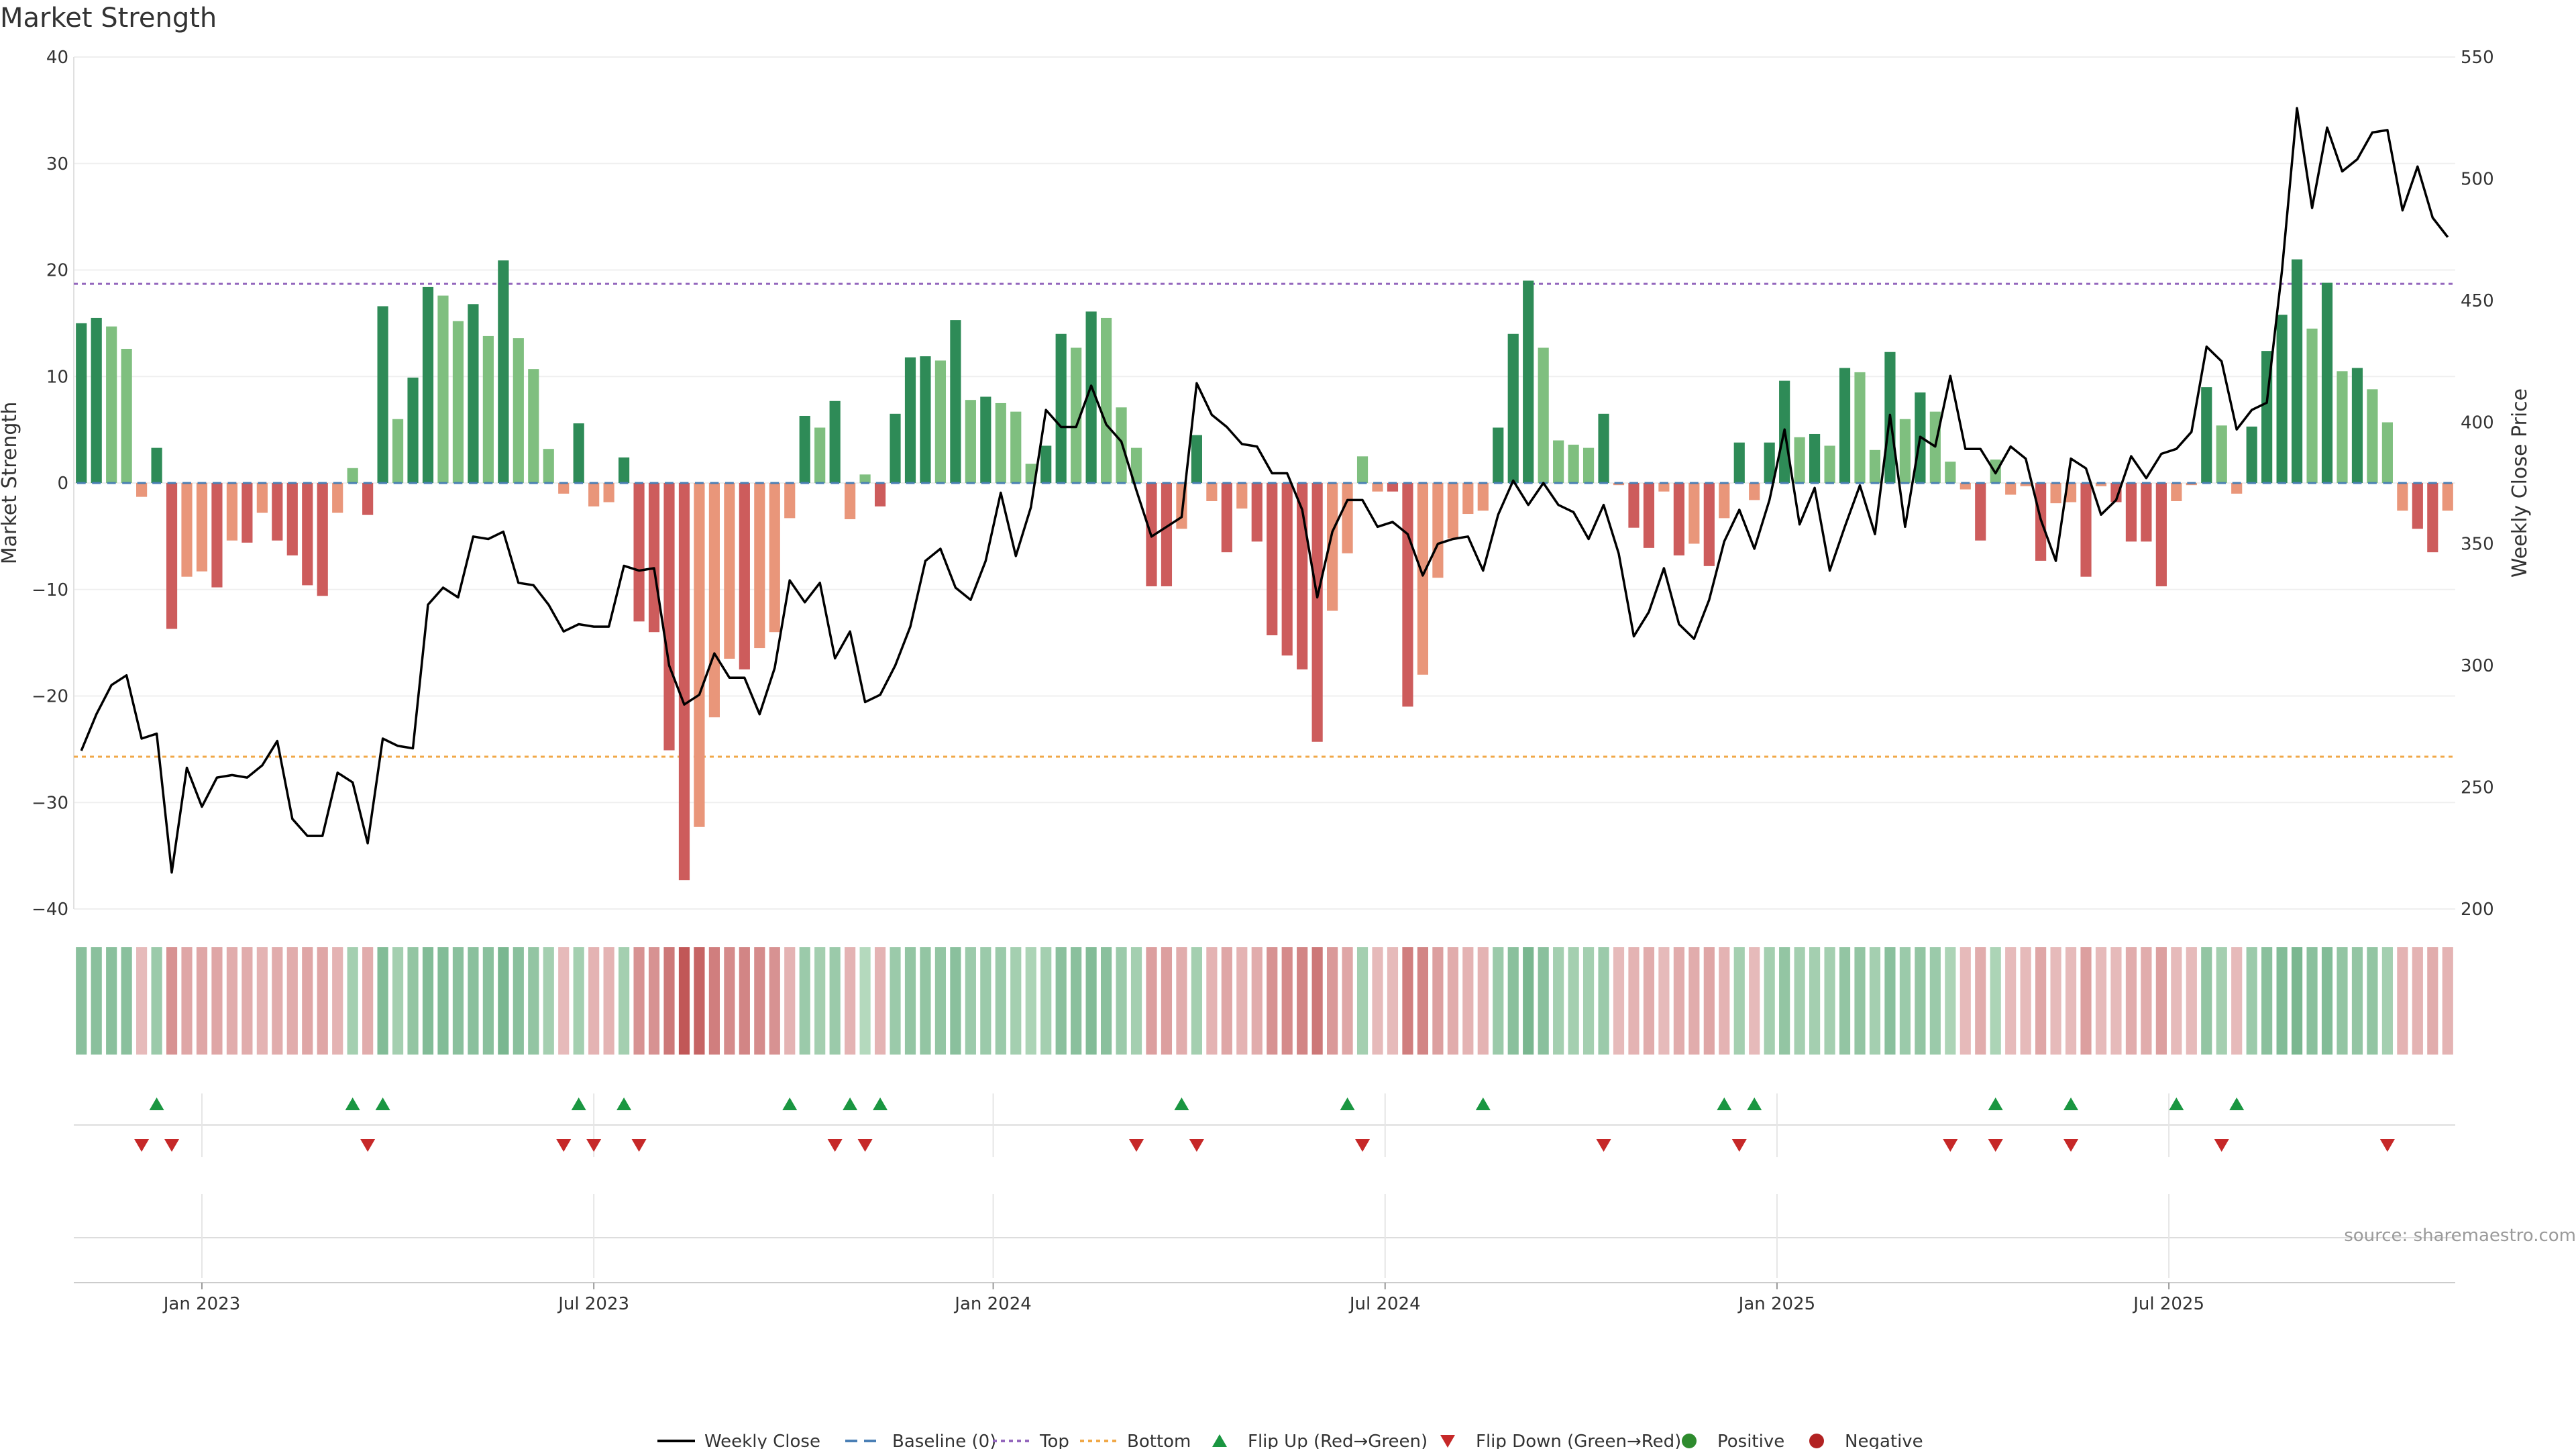  I want to click on x-tick-label: Jul 2023, so click(593, 1304).